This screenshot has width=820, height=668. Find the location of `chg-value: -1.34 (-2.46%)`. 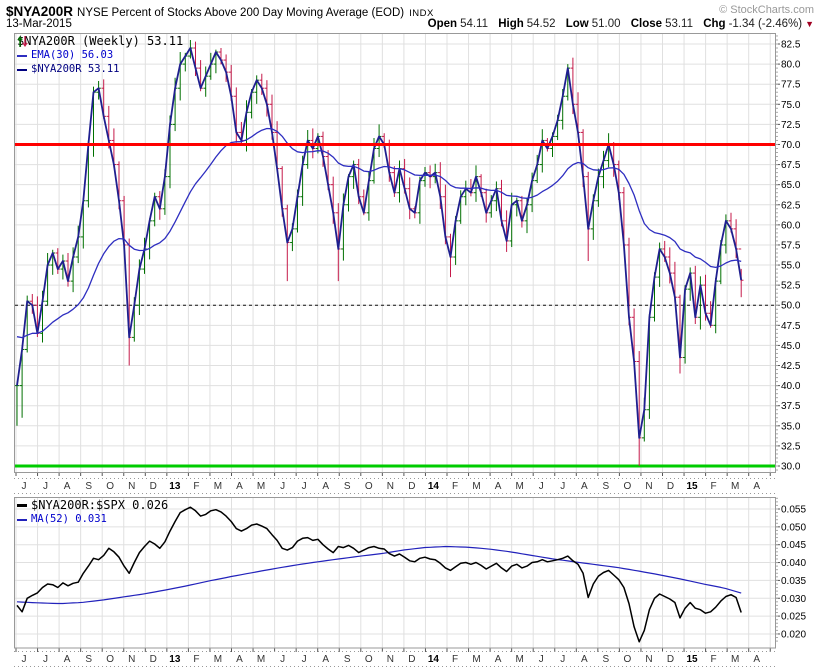

chg-value: -1.34 (-2.46%) is located at coordinates (765, 24).